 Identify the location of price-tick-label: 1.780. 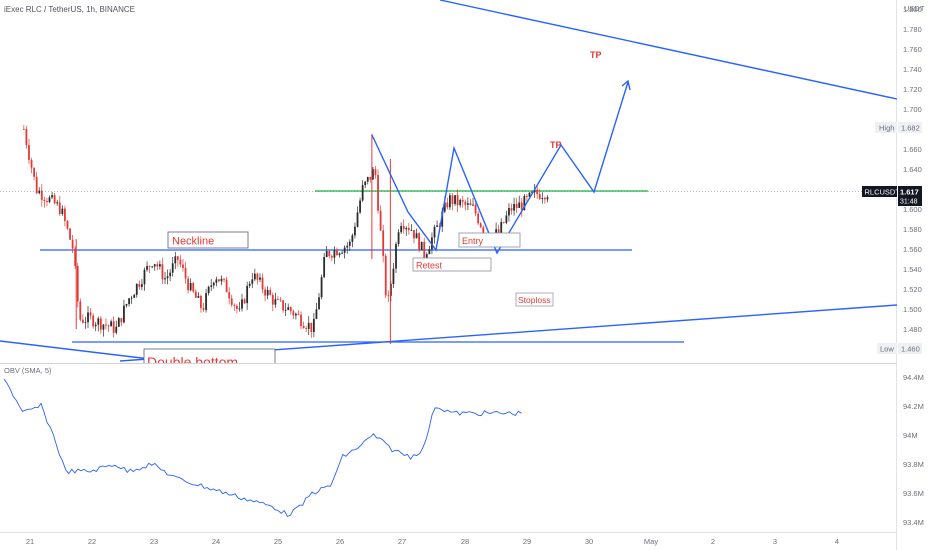
(912, 29).